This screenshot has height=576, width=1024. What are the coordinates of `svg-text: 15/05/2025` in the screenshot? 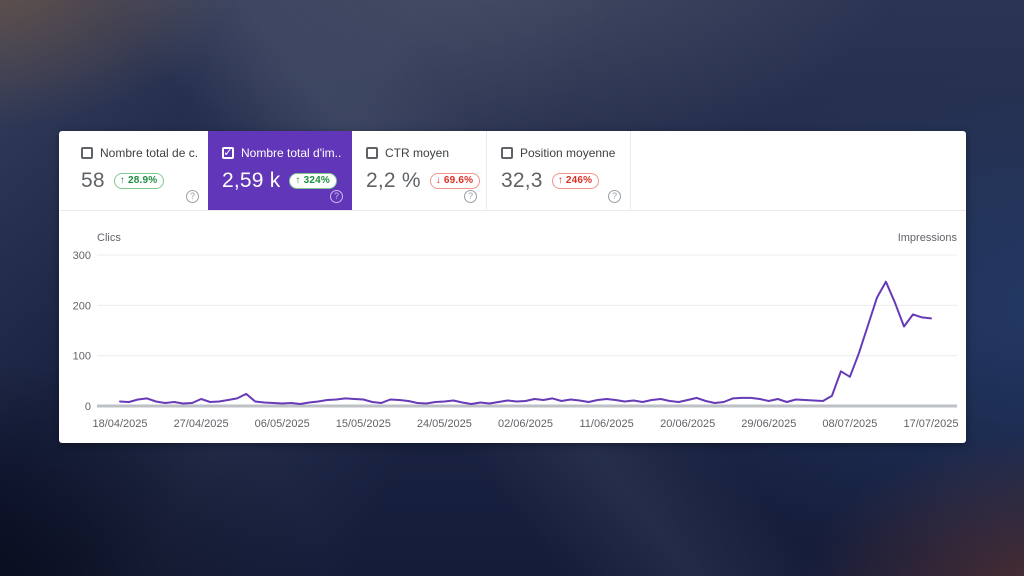 It's located at (363, 424).